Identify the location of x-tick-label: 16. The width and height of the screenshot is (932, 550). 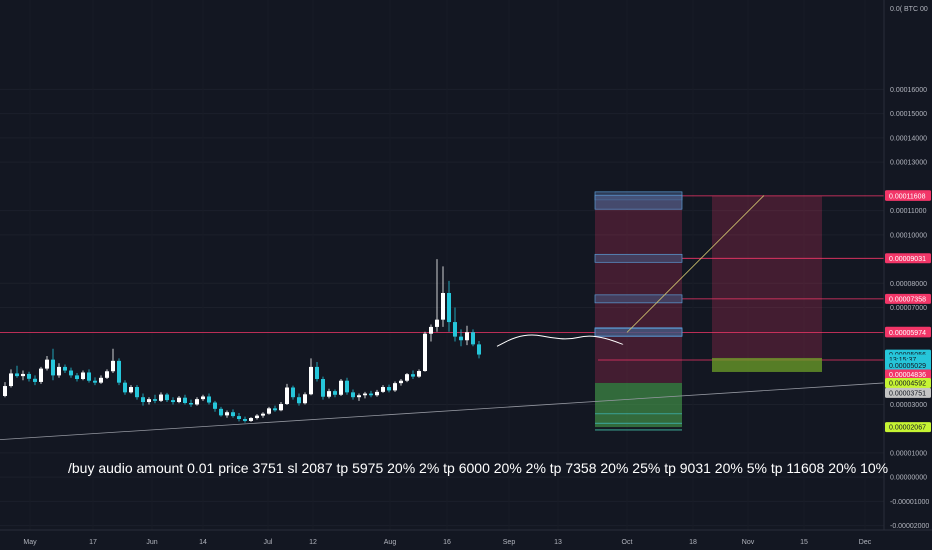
(447, 542).